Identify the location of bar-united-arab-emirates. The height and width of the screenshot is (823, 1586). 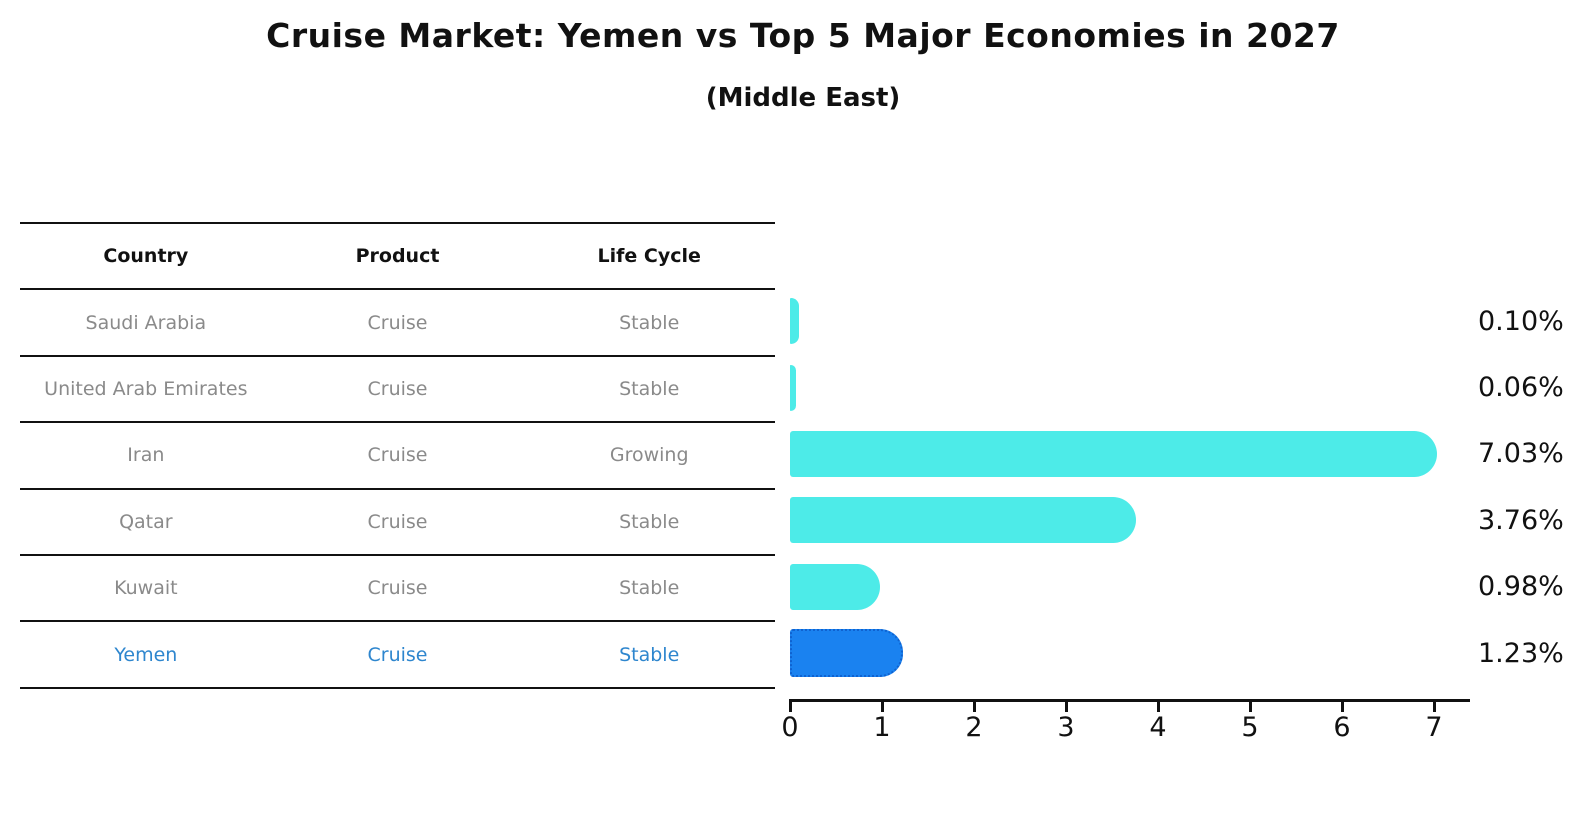
(793, 387).